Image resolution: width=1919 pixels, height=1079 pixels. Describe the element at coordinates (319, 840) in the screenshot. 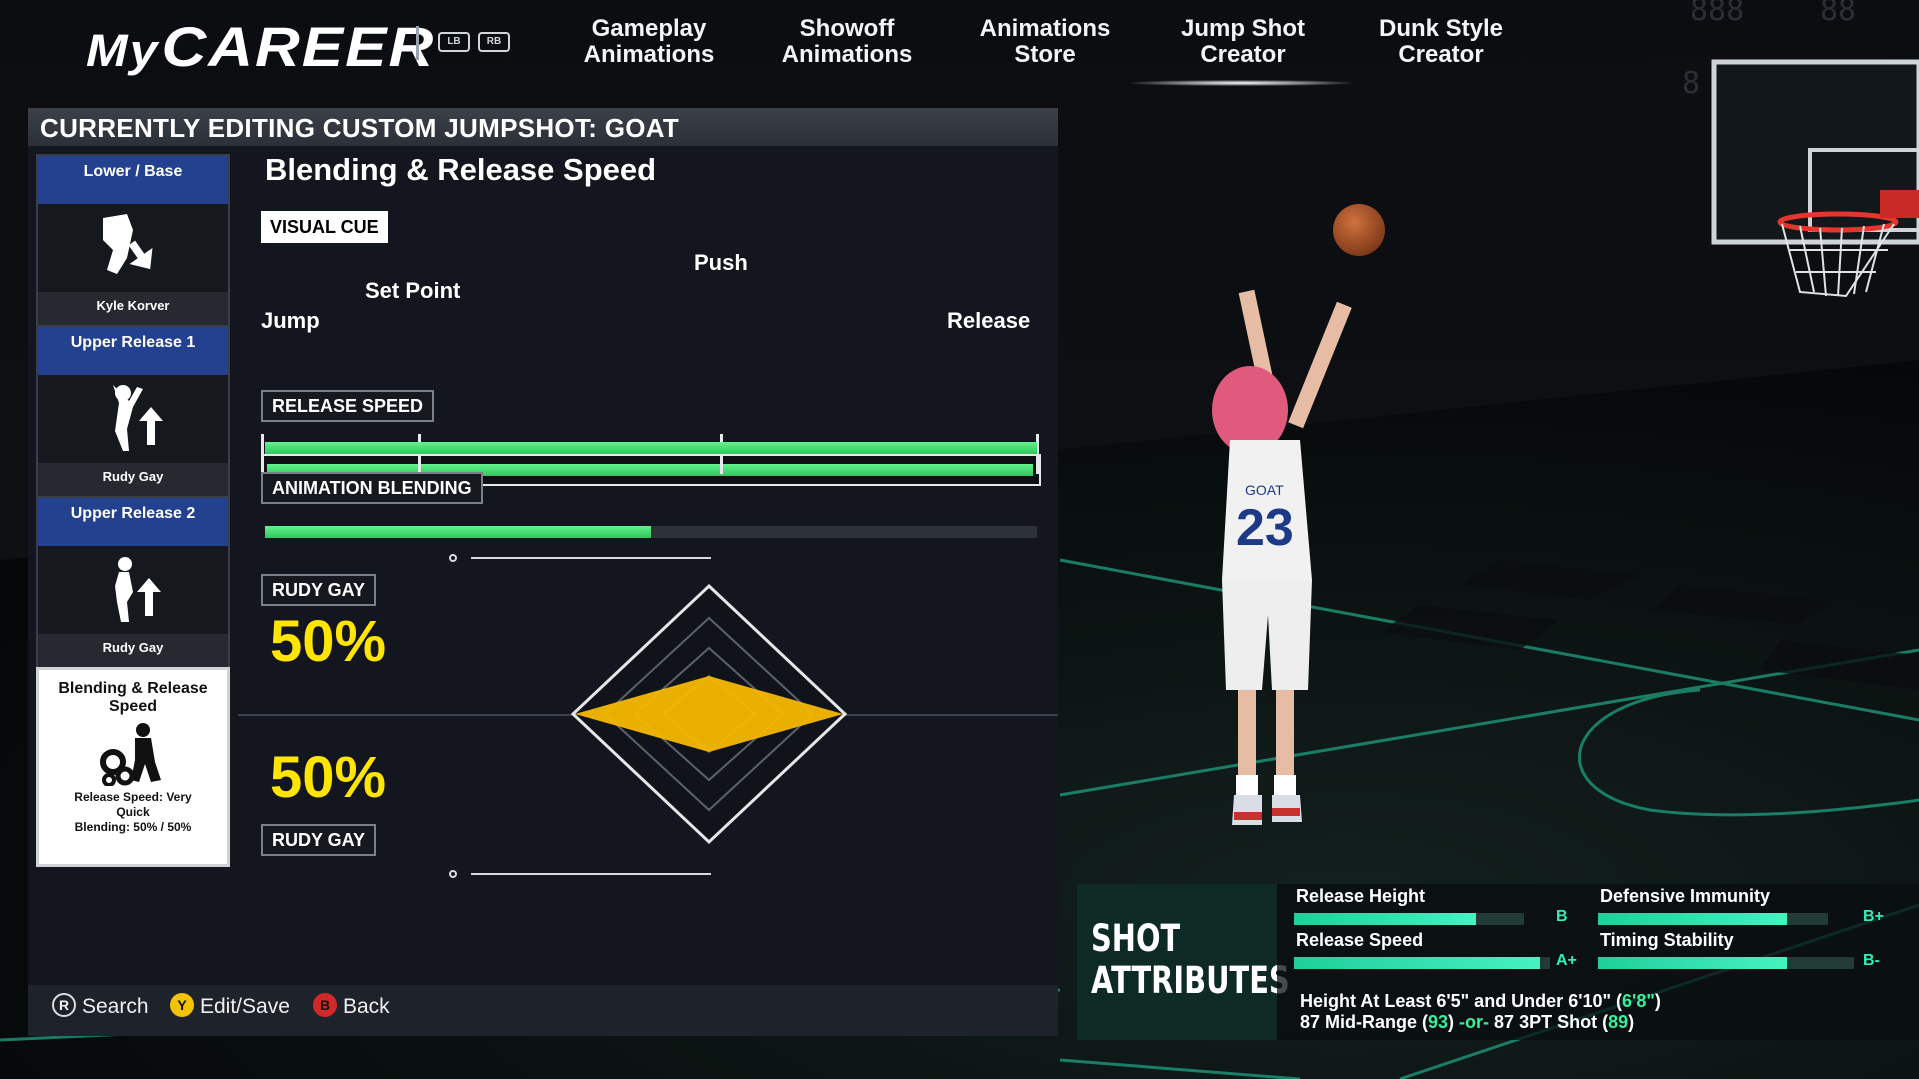

I see `blend-bottom-player: RUDY GAY` at that location.